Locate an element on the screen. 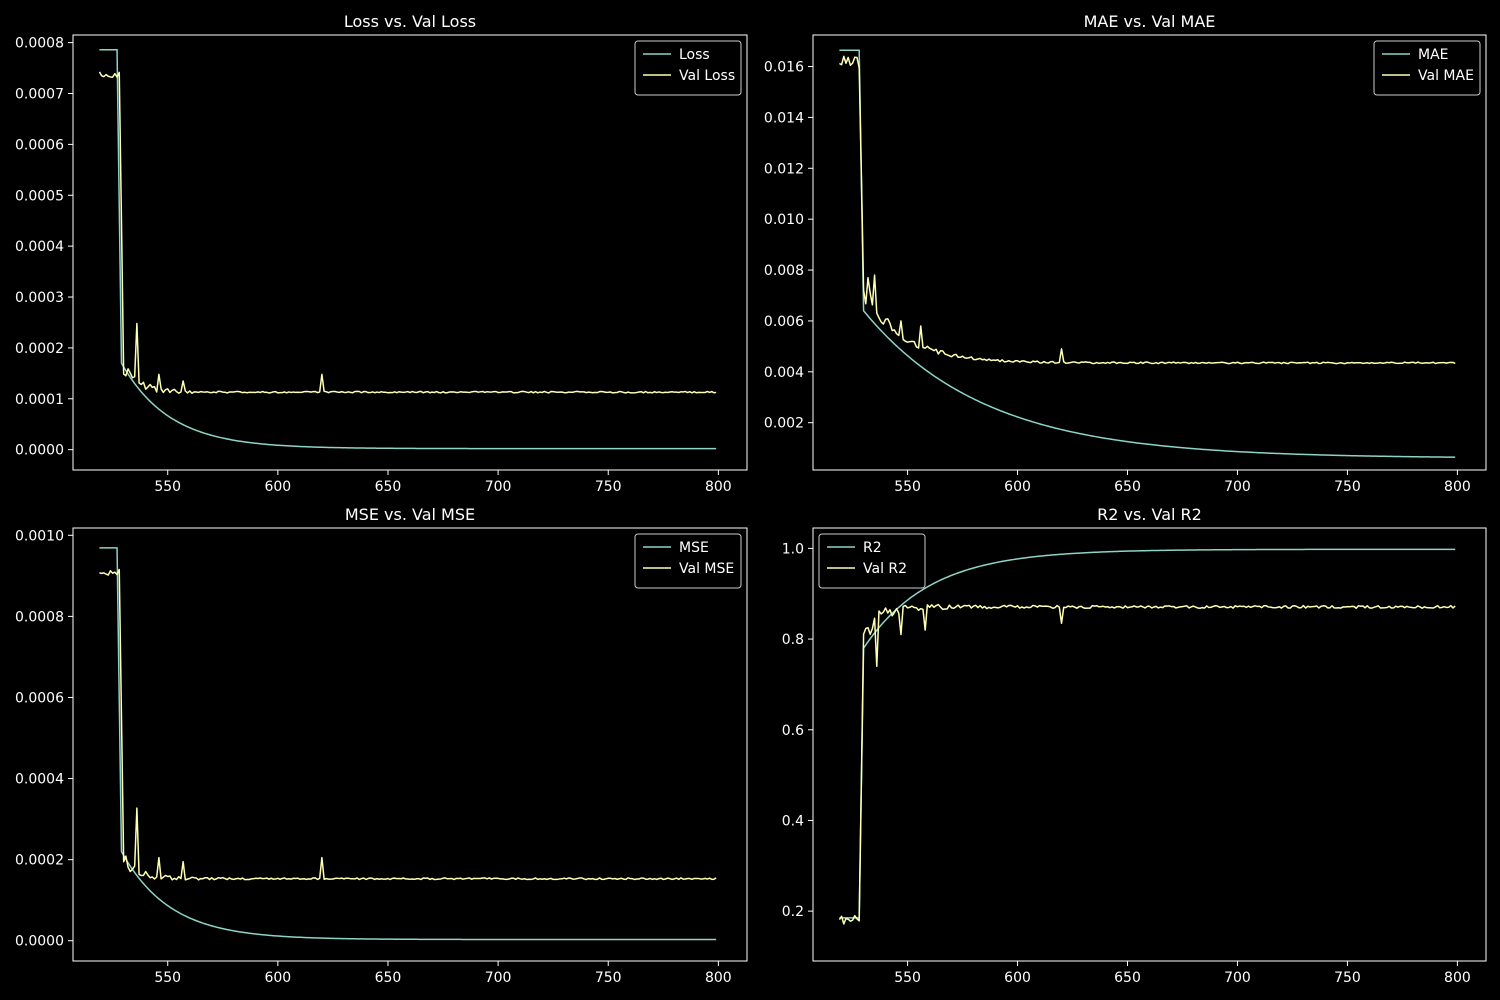  y-tick-label: 0.6 is located at coordinates (793, 731).